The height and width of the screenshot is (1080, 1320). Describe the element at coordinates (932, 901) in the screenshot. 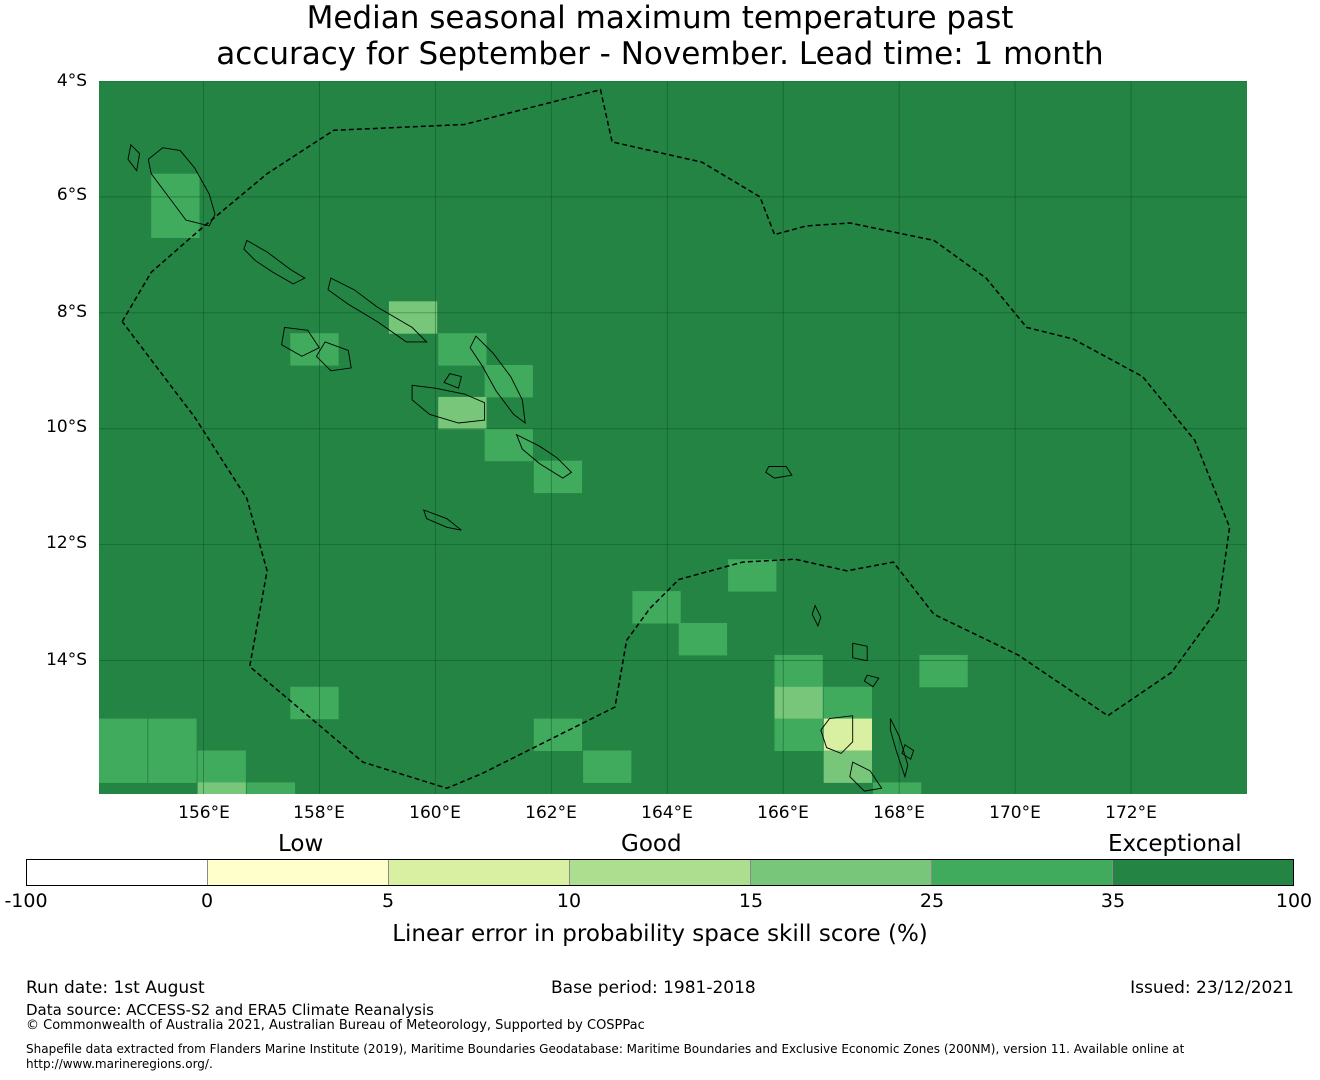

I see `colorbar-tick-25: 25` at that location.